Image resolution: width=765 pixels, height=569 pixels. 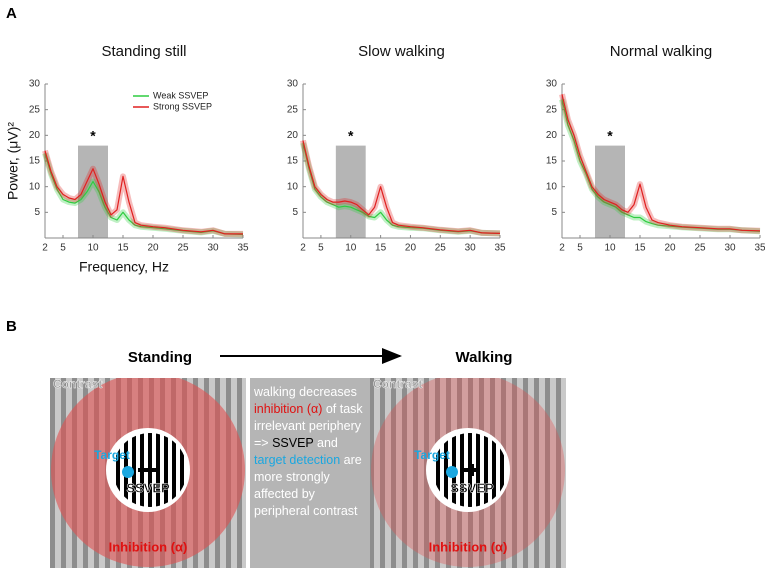 What do you see at coordinates (484, 357) in the screenshot?
I see `condition-title: Walking` at bounding box center [484, 357].